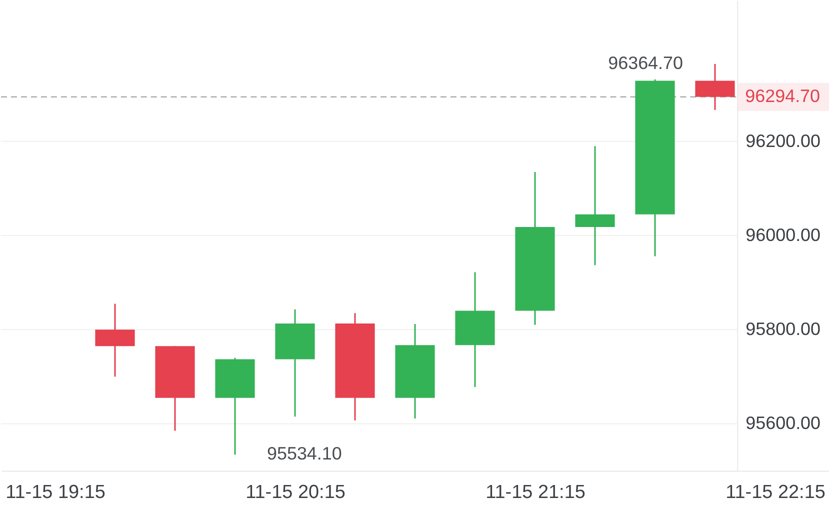  Describe the element at coordinates (304, 454) in the screenshot. I see `annotation: 95534.10` at that location.